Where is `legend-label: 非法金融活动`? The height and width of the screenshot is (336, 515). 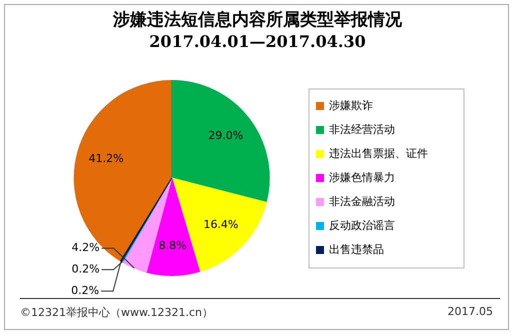 legend-label: 非法金融活动 is located at coordinates (362, 201).